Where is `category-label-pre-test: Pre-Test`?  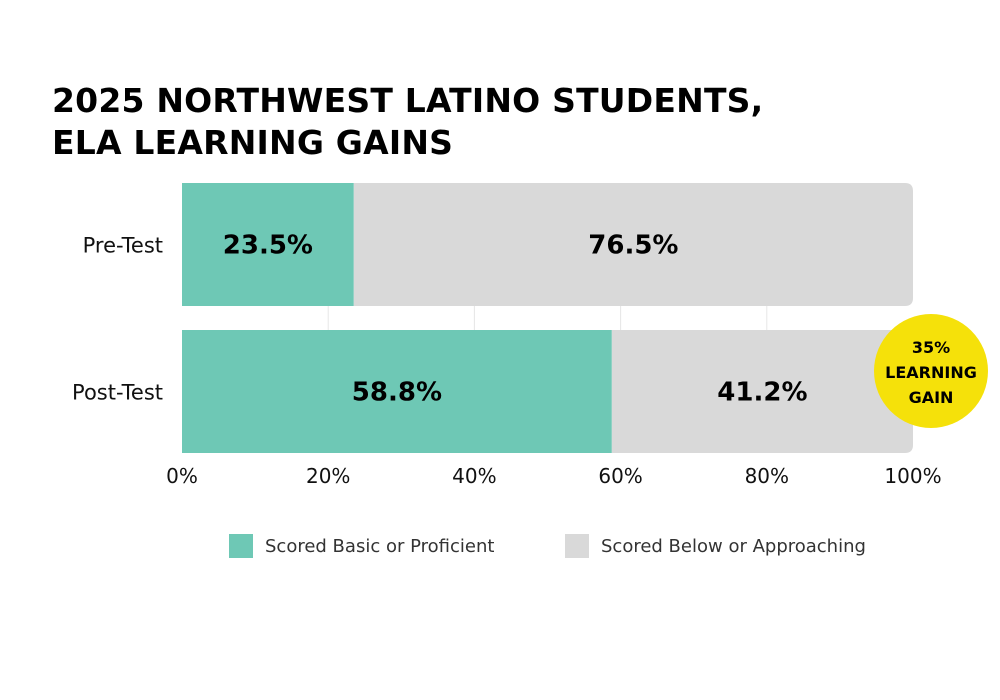 category-label-pre-test: Pre-Test is located at coordinates (123, 246).